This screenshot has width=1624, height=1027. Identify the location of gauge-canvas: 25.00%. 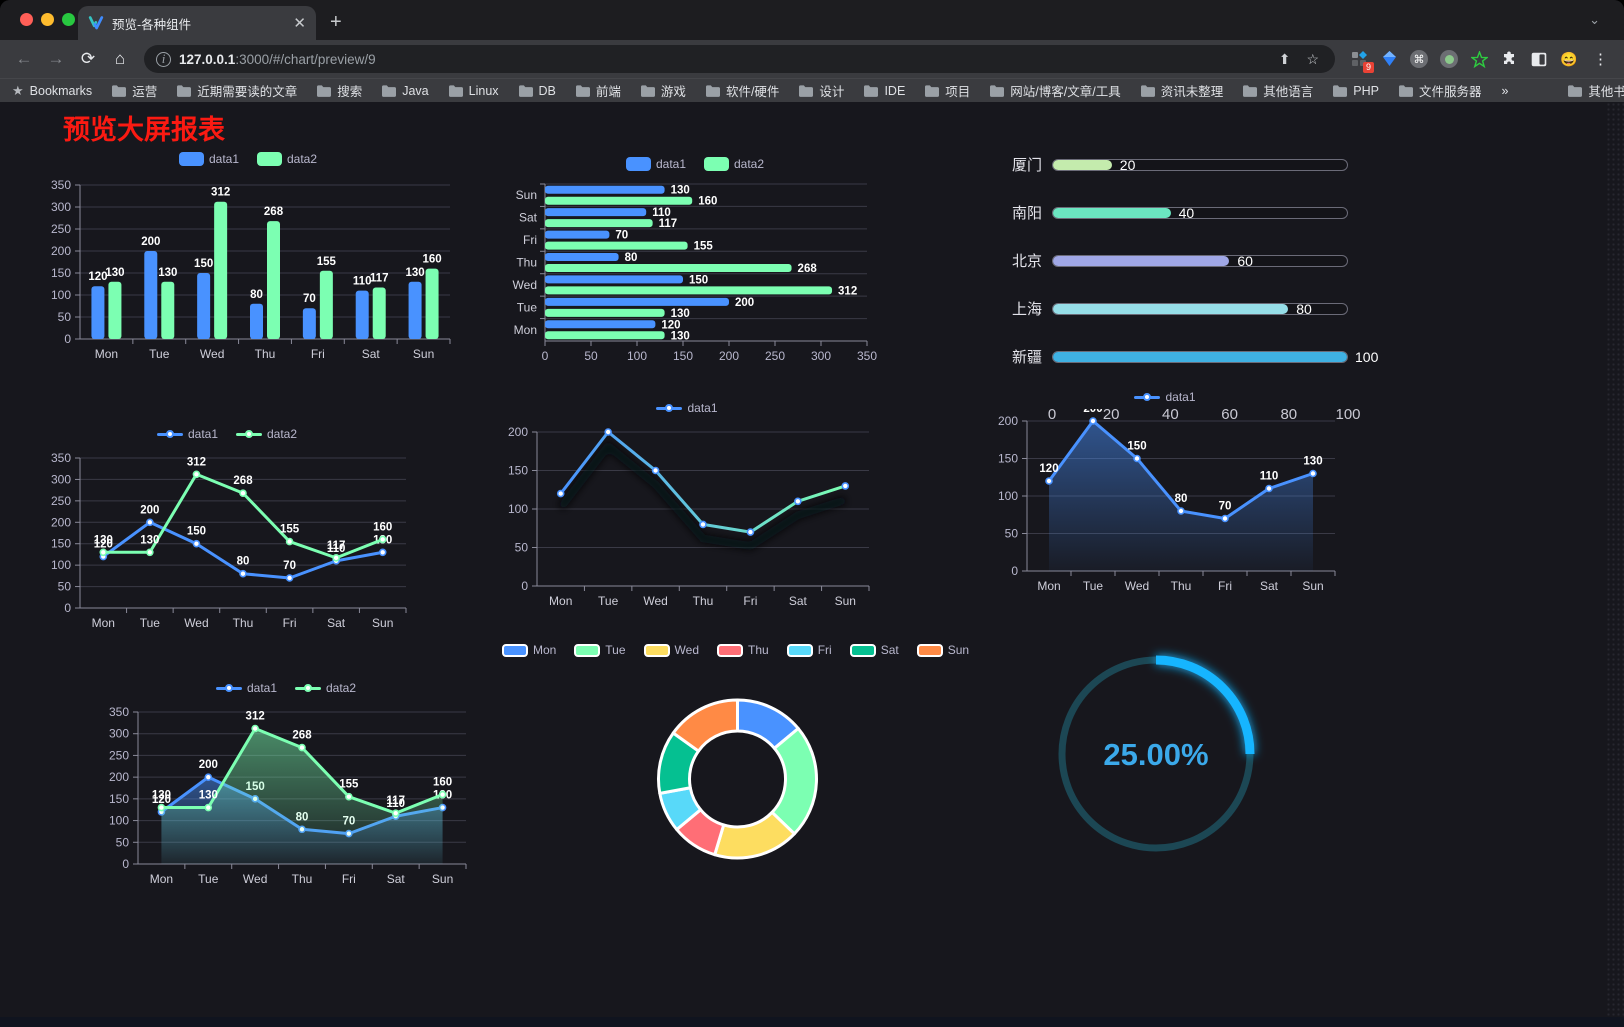
(1156, 754).